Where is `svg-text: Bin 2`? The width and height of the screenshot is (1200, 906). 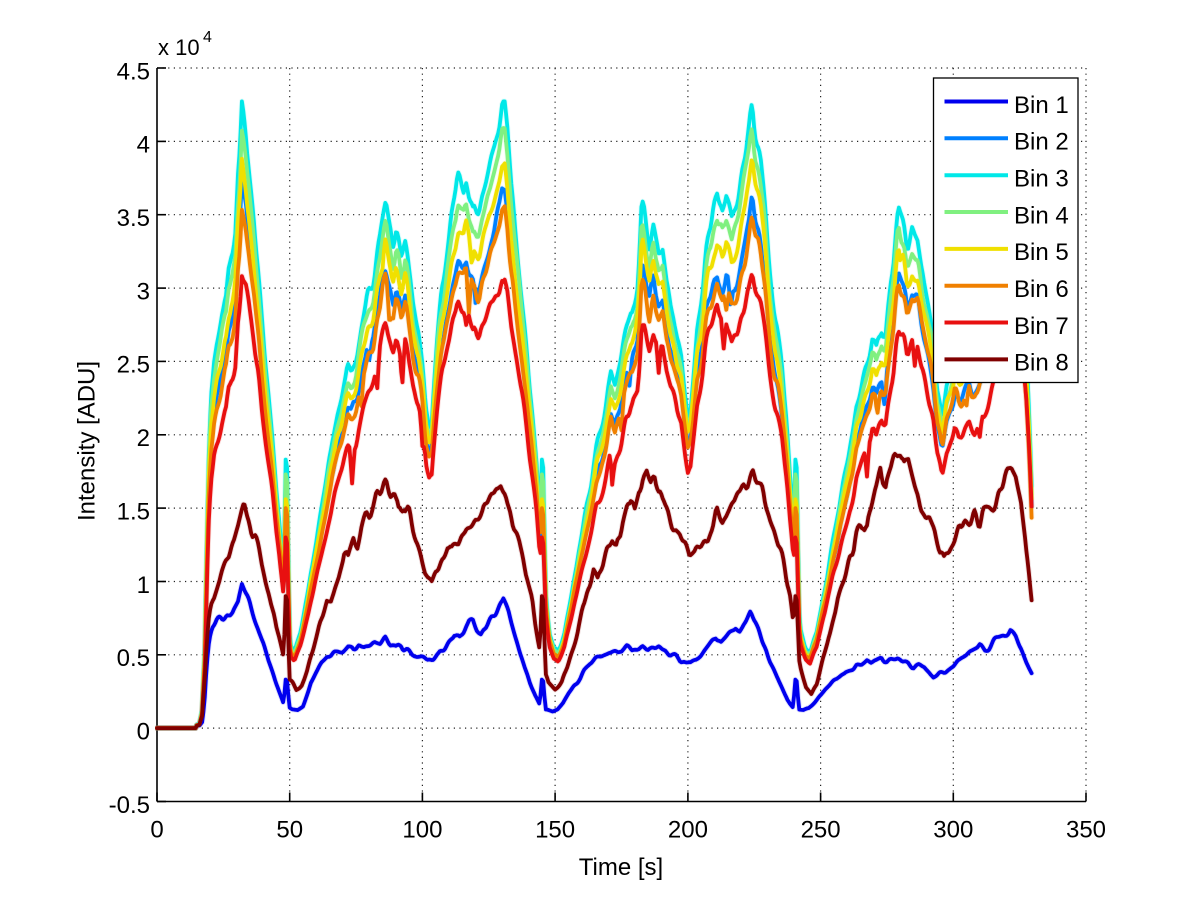
svg-text: Bin 2 is located at coordinates (1041, 142).